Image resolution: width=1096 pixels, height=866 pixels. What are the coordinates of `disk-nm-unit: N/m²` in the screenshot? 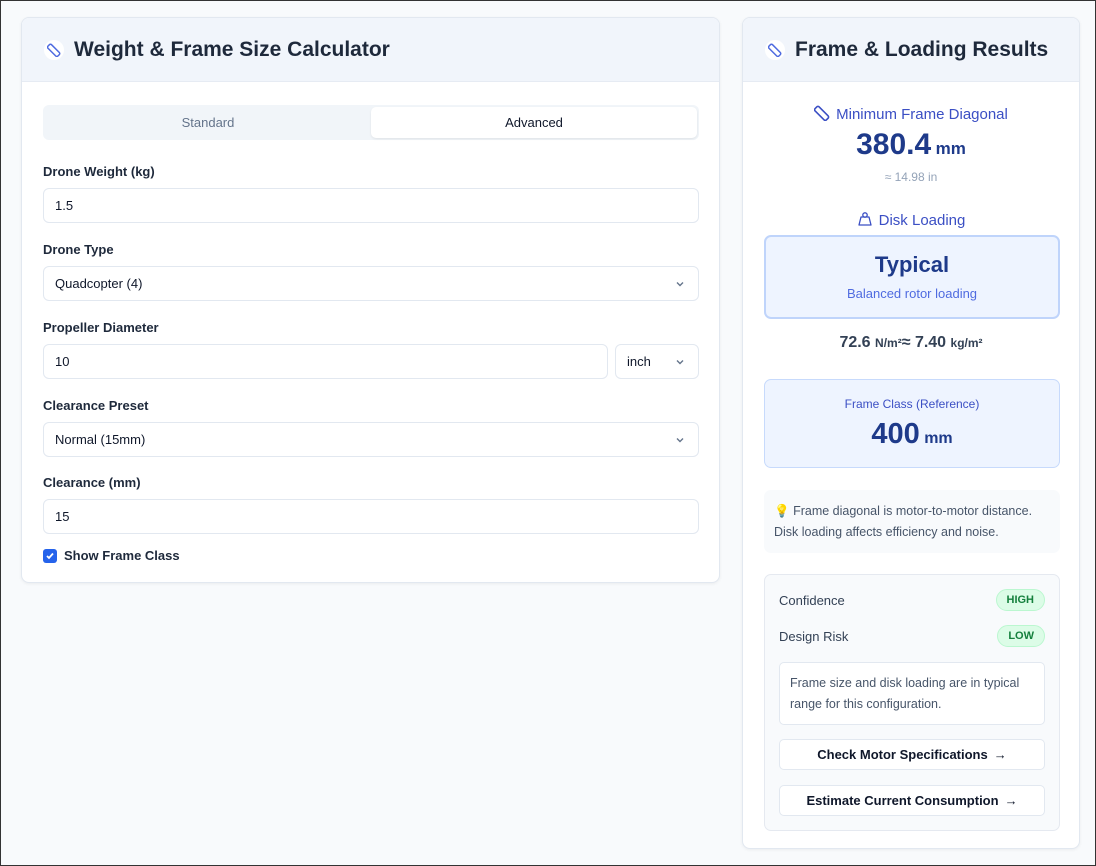 It's located at (888, 343).